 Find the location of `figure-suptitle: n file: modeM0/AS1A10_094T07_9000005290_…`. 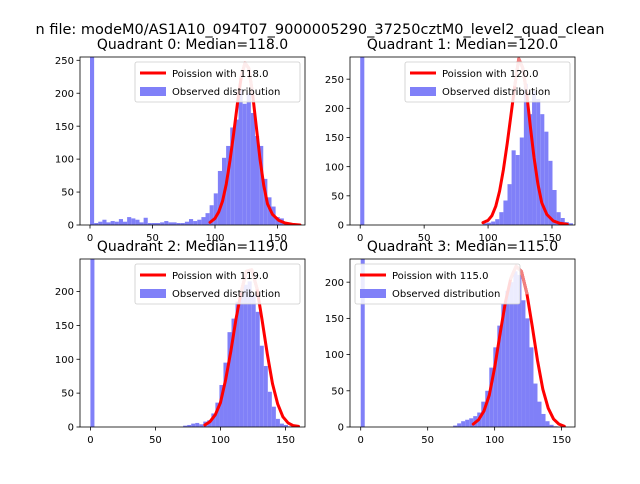

figure-suptitle: n file: modeM0/AS1A10_094T07_9000005290_… is located at coordinates (320, 30).